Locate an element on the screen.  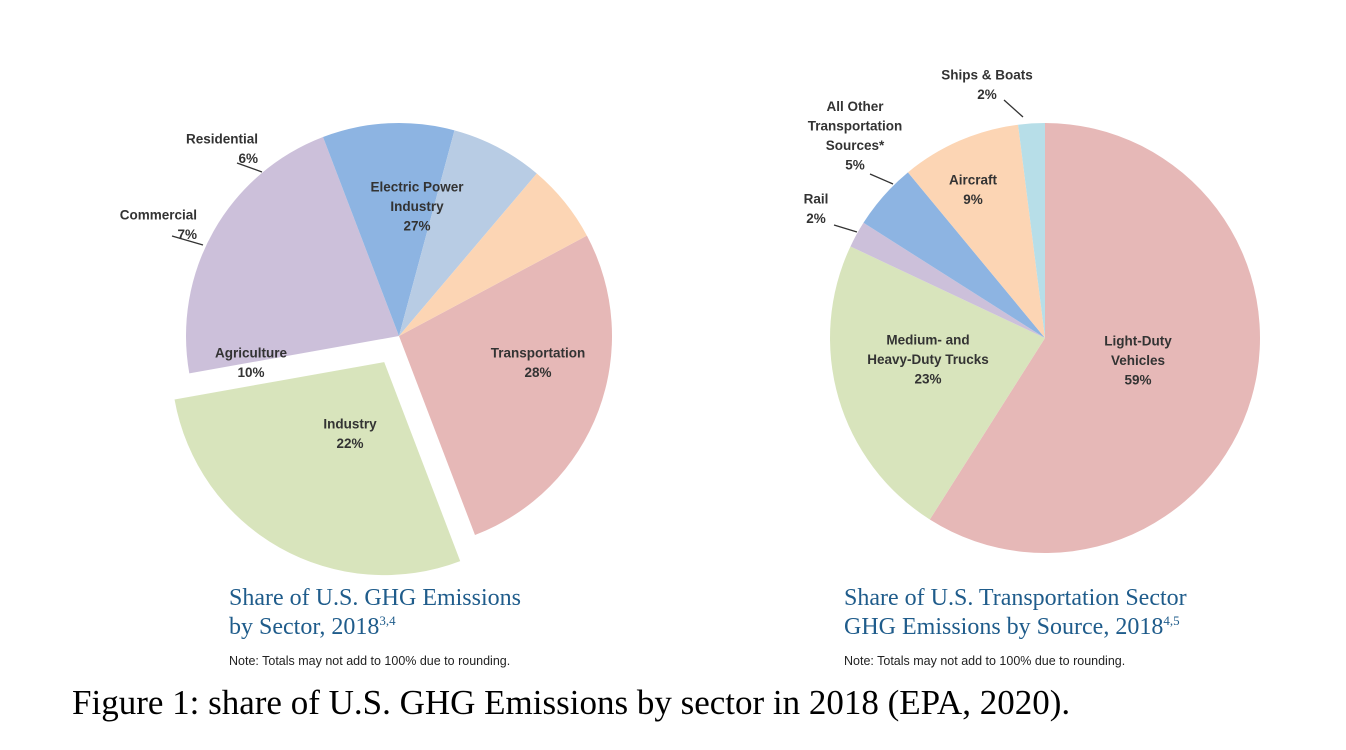
sector-slice-electric-power-industry is located at coordinates (506, 385).